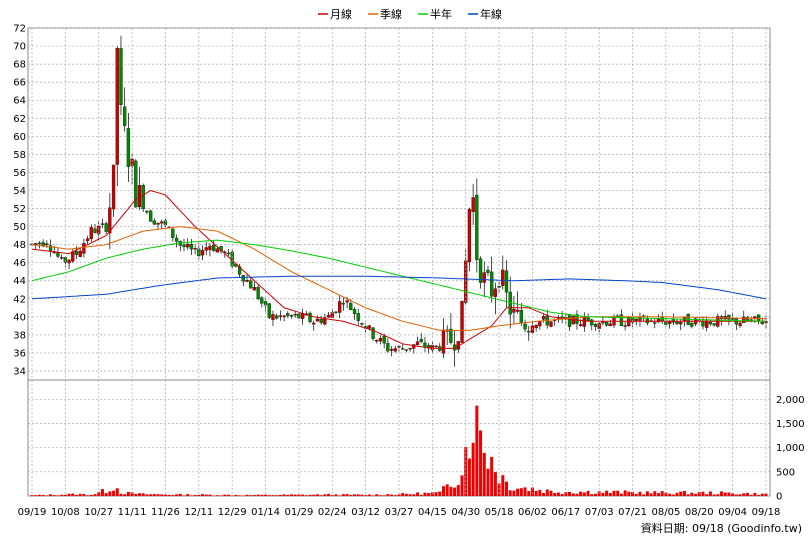 The width and height of the screenshot is (808, 540). I want to click on x-tick-label: 03/12, so click(365, 512).